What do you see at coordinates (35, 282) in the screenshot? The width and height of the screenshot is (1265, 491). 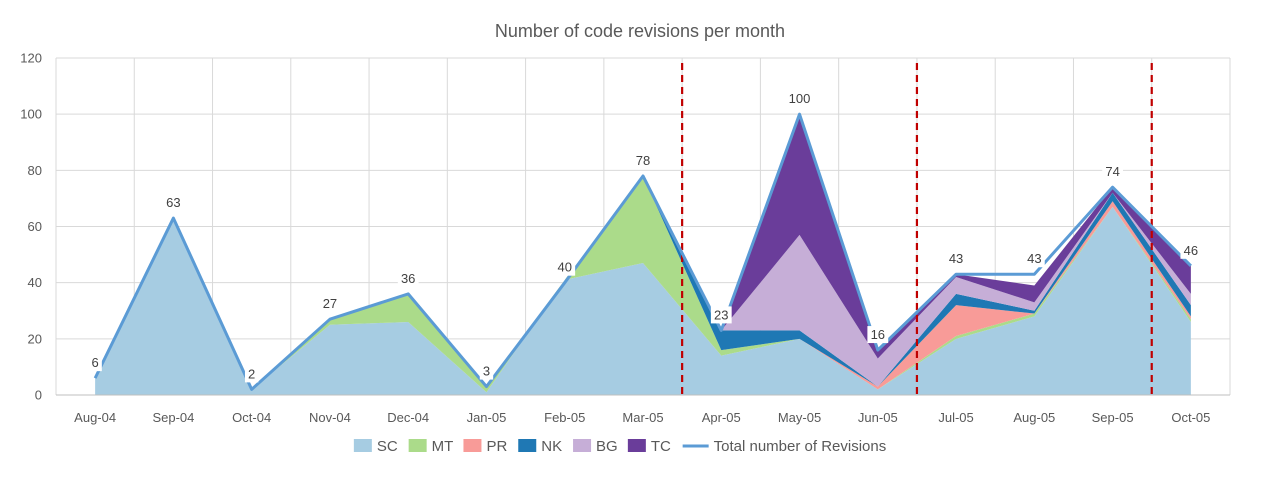 I see `y-tick-label: 40` at bounding box center [35, 282].